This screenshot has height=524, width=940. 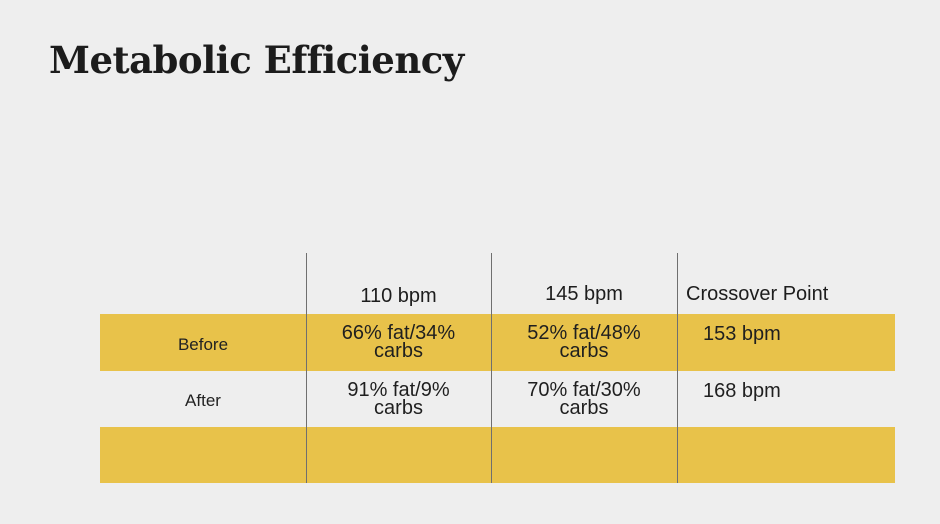 I want to click on fuel-split-cell: 52% fat/48% carbs, so click(x=584, y=342).